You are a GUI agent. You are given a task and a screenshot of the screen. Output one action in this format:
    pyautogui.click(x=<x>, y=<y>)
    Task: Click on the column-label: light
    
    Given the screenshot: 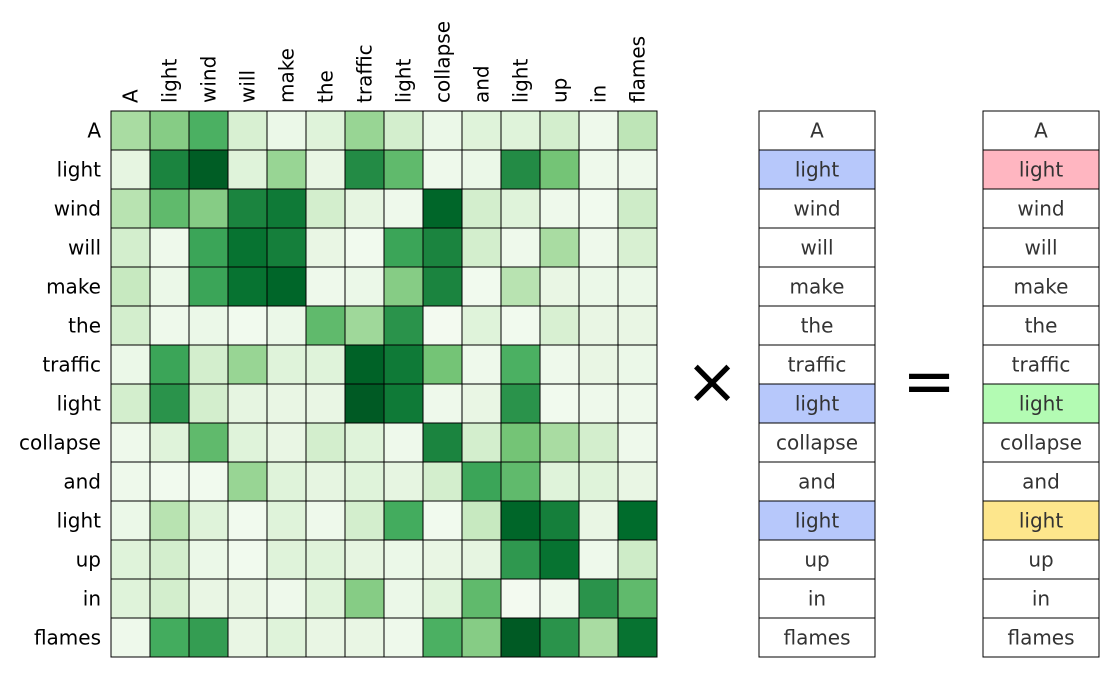 What is the action you would take?
    pyautogui.click(x=404, y=81)
    